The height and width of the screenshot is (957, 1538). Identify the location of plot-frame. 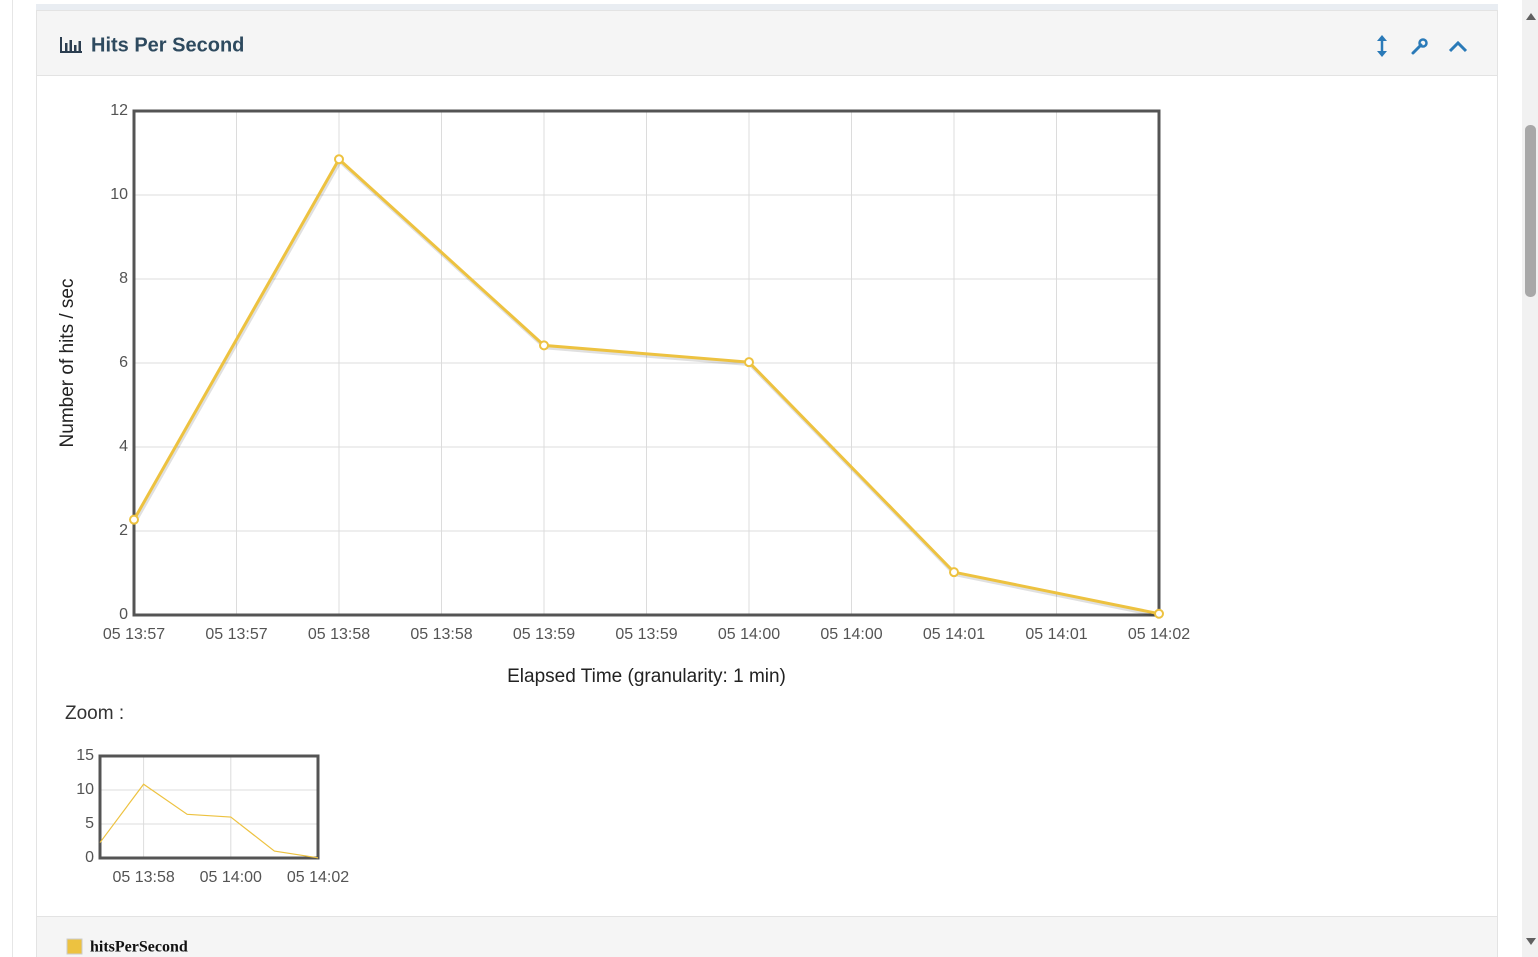
(209, 807).